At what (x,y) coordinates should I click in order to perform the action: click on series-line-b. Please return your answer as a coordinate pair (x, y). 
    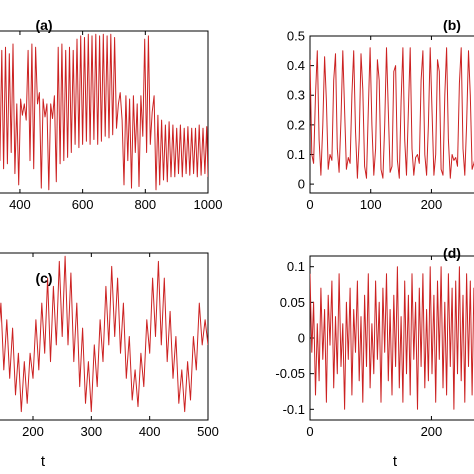
    Looking at the image, I should click on (392, 113).